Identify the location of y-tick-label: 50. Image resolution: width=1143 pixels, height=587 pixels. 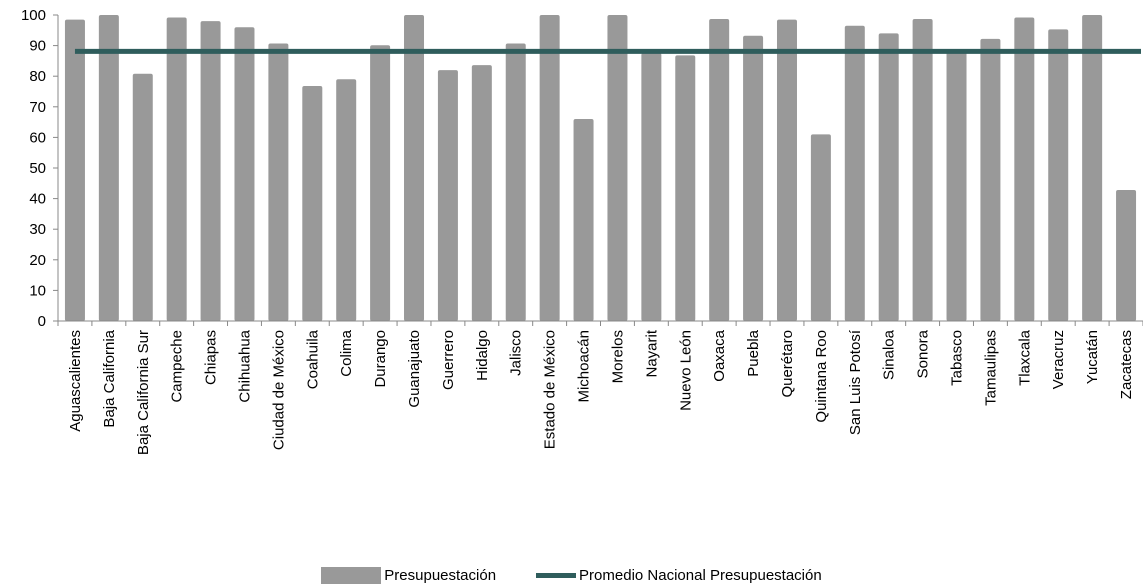
(37, 168).